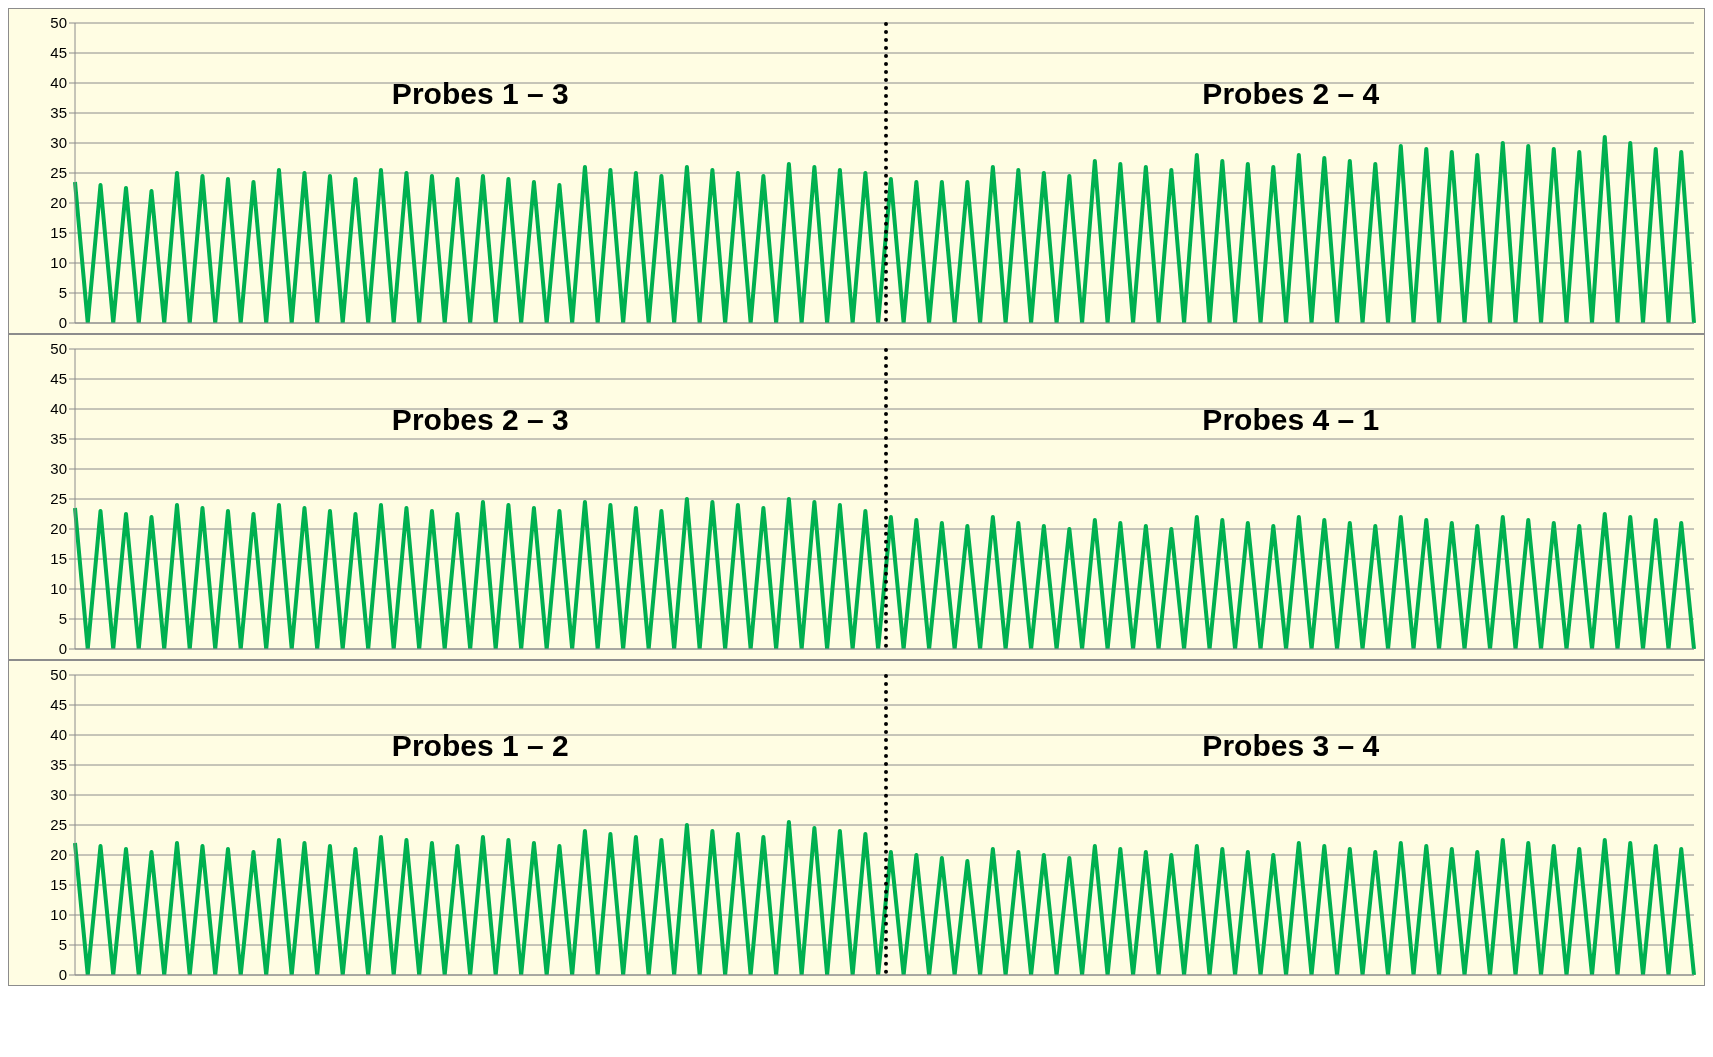 The height and width of the screenshot is (1057, 1713). I want to click on annotation: Probes 3 – 4, so click(1291, 746).